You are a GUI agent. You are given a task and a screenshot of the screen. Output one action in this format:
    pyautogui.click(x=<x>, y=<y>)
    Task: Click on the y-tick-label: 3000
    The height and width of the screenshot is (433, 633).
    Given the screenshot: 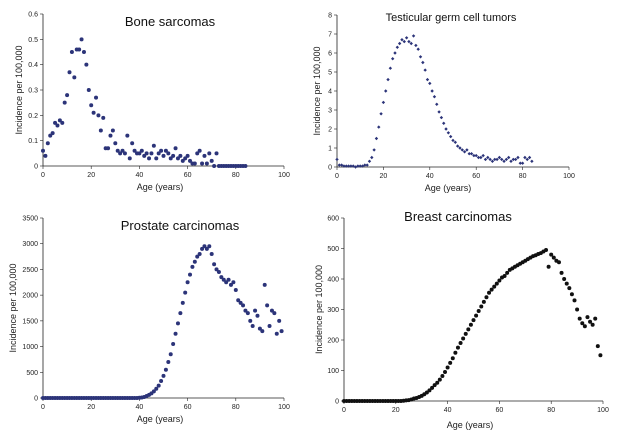 What is the action you would take?
    pyautogui.click(x=30, y=244)
    